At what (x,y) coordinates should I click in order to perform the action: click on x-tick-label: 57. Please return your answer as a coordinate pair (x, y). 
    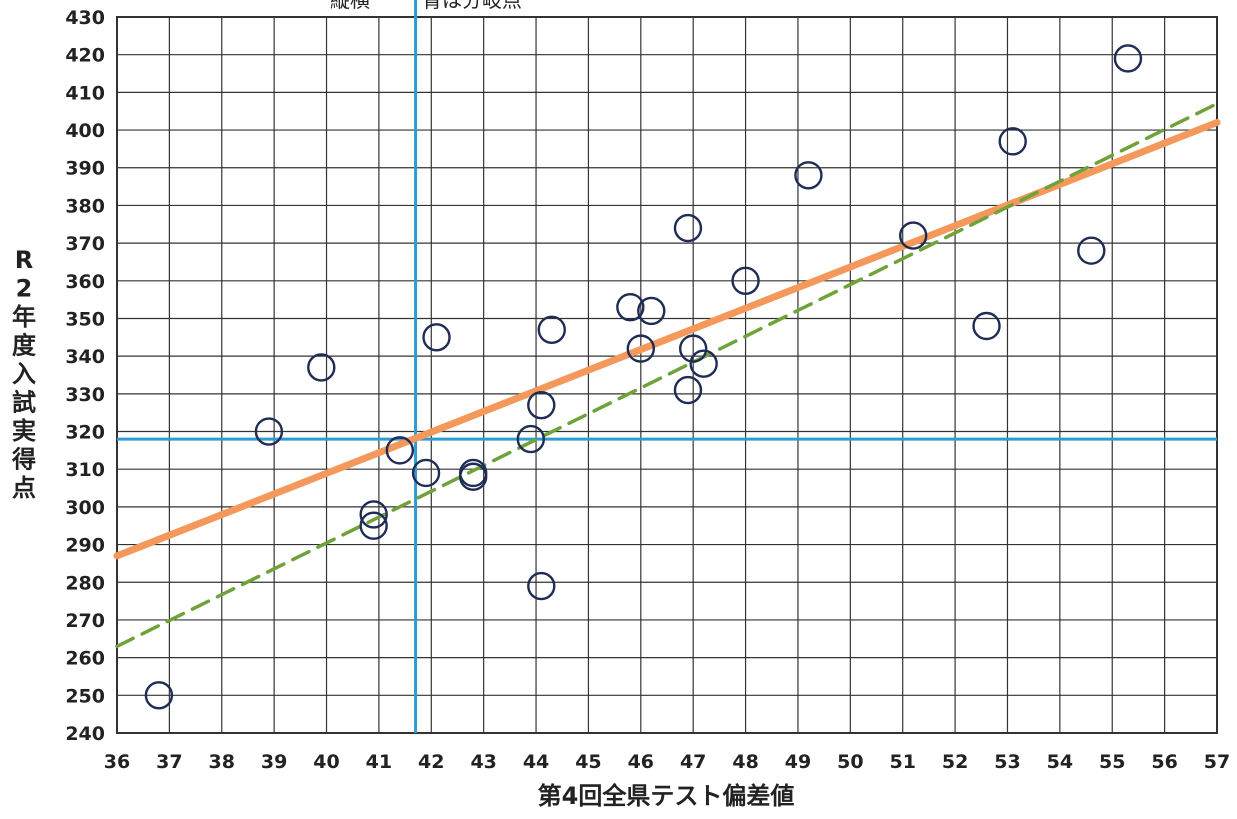
    Looking at the image, I should click on (1217, 762).